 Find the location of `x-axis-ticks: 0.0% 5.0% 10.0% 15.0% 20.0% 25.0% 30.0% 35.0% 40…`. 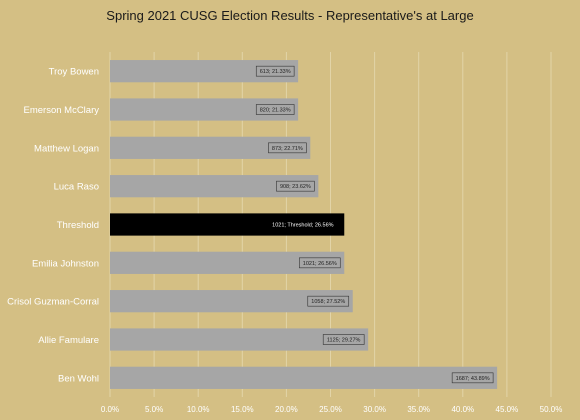

x-axis-ticks: 0.0% 5.0% 10.0% 15.0% 20.0% 25.0% 30.0% 35.0% 40… is located at coordinates (331, 409).